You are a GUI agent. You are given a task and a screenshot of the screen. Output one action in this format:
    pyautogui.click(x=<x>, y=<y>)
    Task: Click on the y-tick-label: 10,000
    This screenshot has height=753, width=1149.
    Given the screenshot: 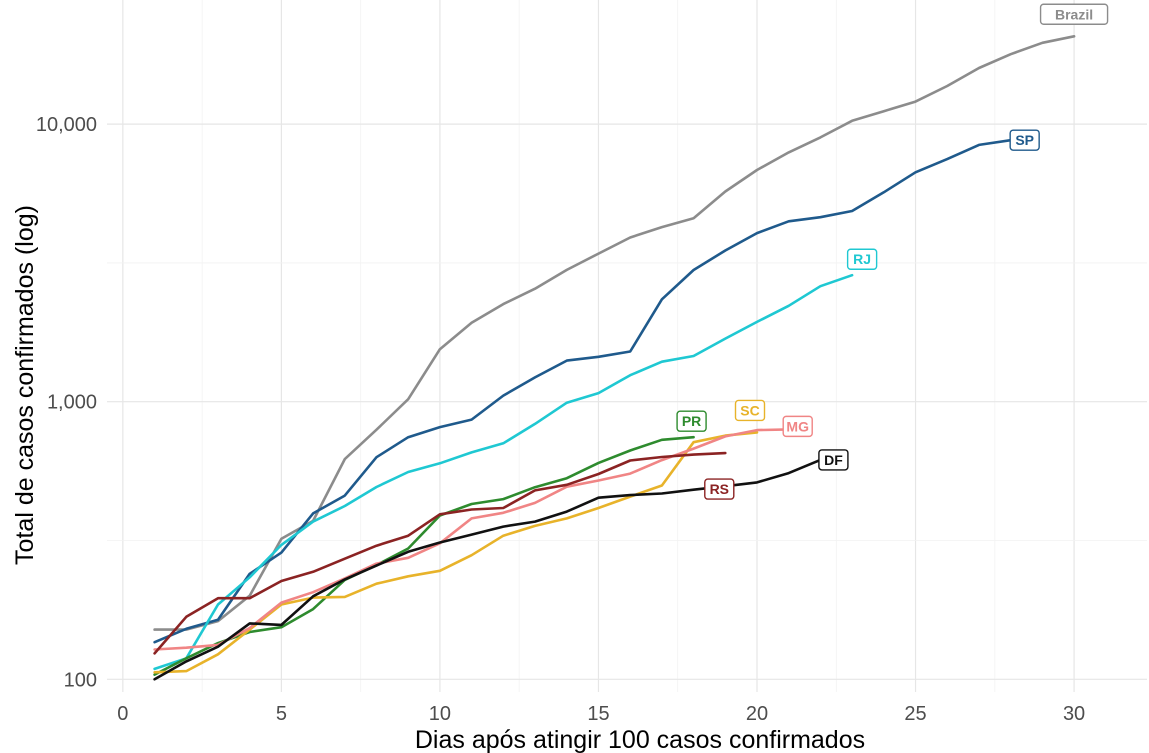 What is the action you would take?
    pyautogui.click(x=66, y=125)
    